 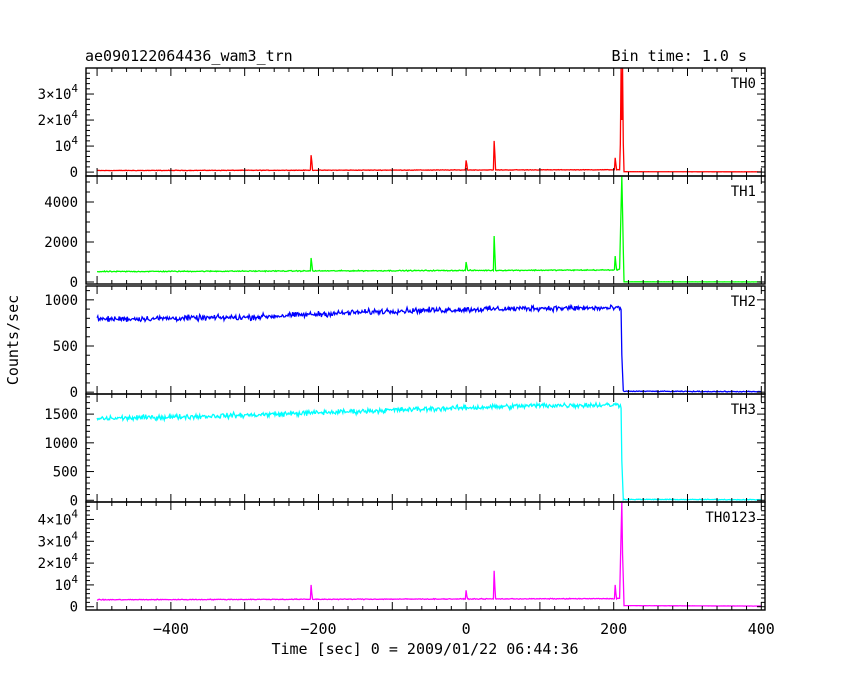 What do you see at coordinates (429, 554) in the screenshot?
I see `series-line-th0123` at bounding box center [429, 554].